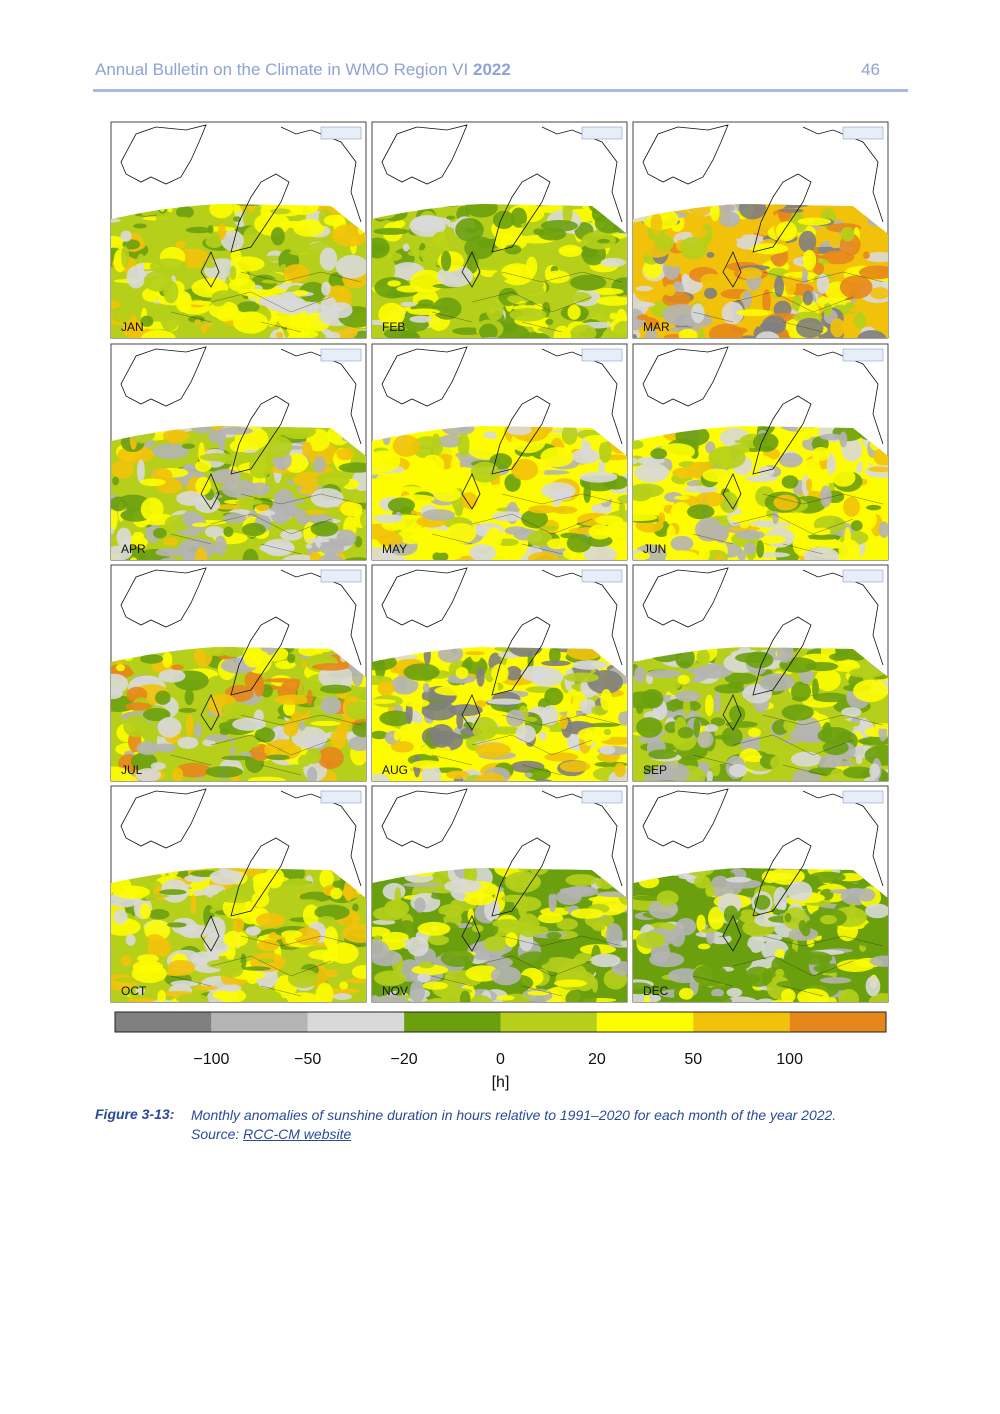 This screenshot has width=1000, height=1414. What do you see at coordinates (297, 1134) in the screenshot?
I see `caption-link: RCC-CM website` at bounding box center [297, 1134].